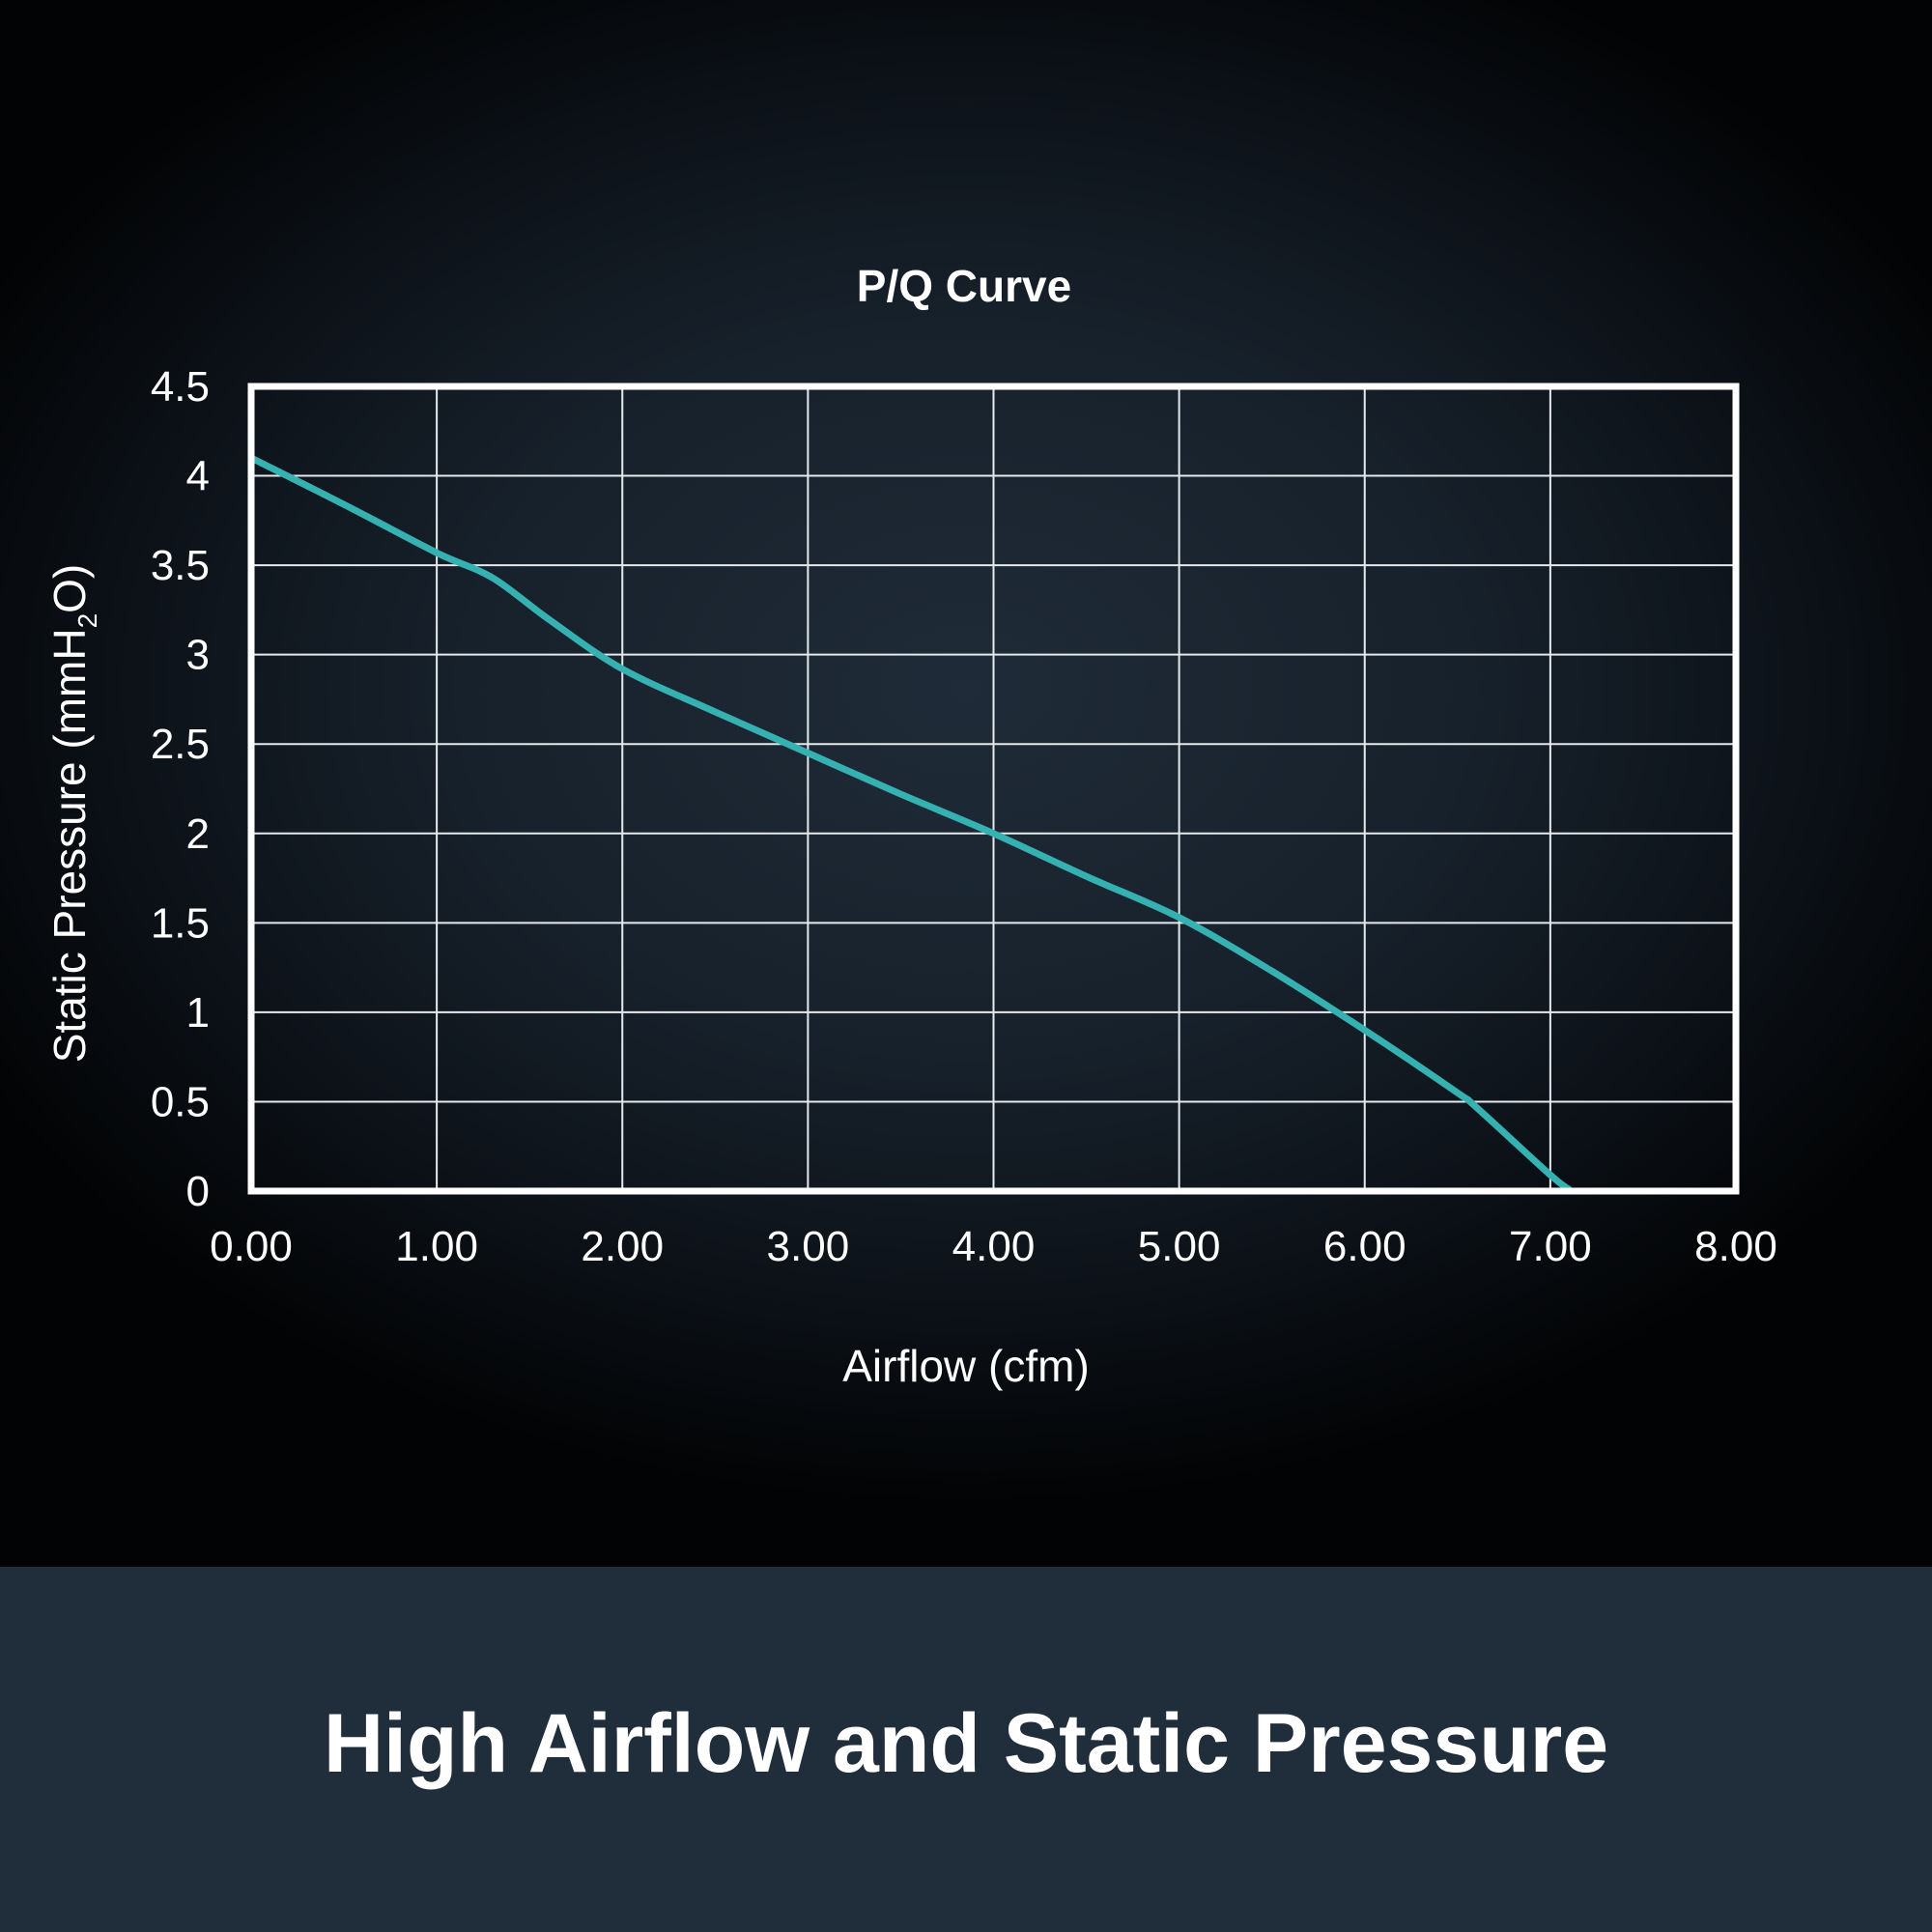 This screenshot has height=1932, width=1932. I want to click on y-axis-label-subscript: 2, so click(87, 621).